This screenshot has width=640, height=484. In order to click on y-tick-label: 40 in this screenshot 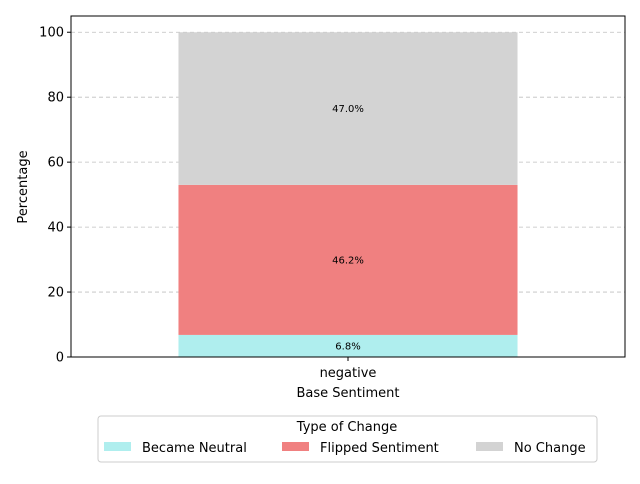, I will do `click(55, 228)`.